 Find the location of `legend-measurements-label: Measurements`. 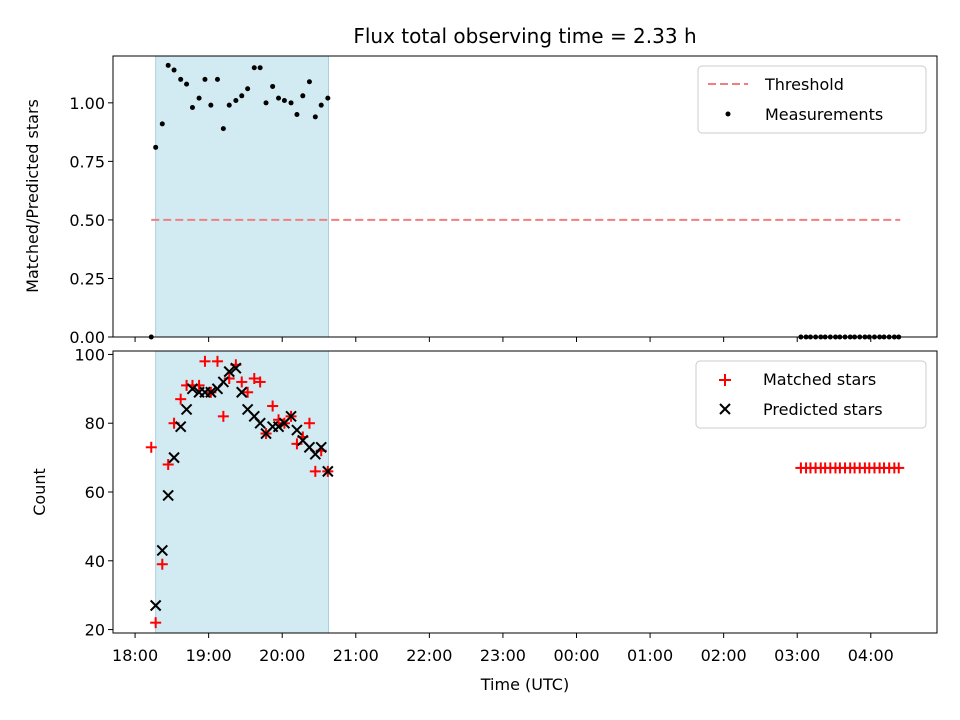

legend-measurements-label: Measurements is located at coordinates (824, 114).